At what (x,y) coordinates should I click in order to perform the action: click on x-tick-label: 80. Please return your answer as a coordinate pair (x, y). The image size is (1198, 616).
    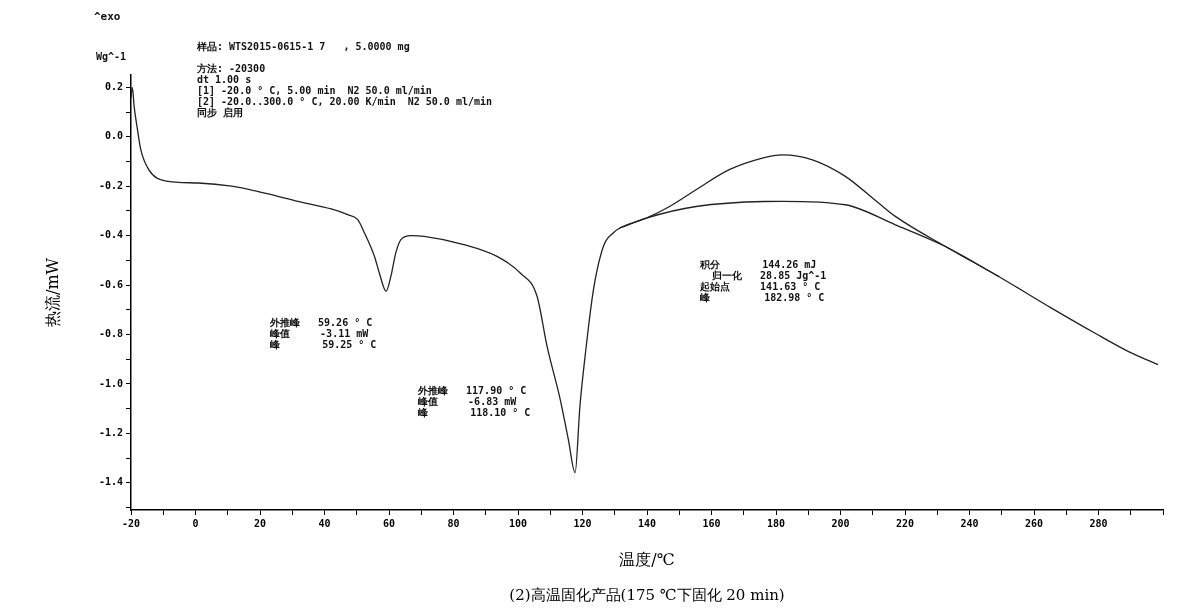
    Looking at the image, I should click on (453, 523).